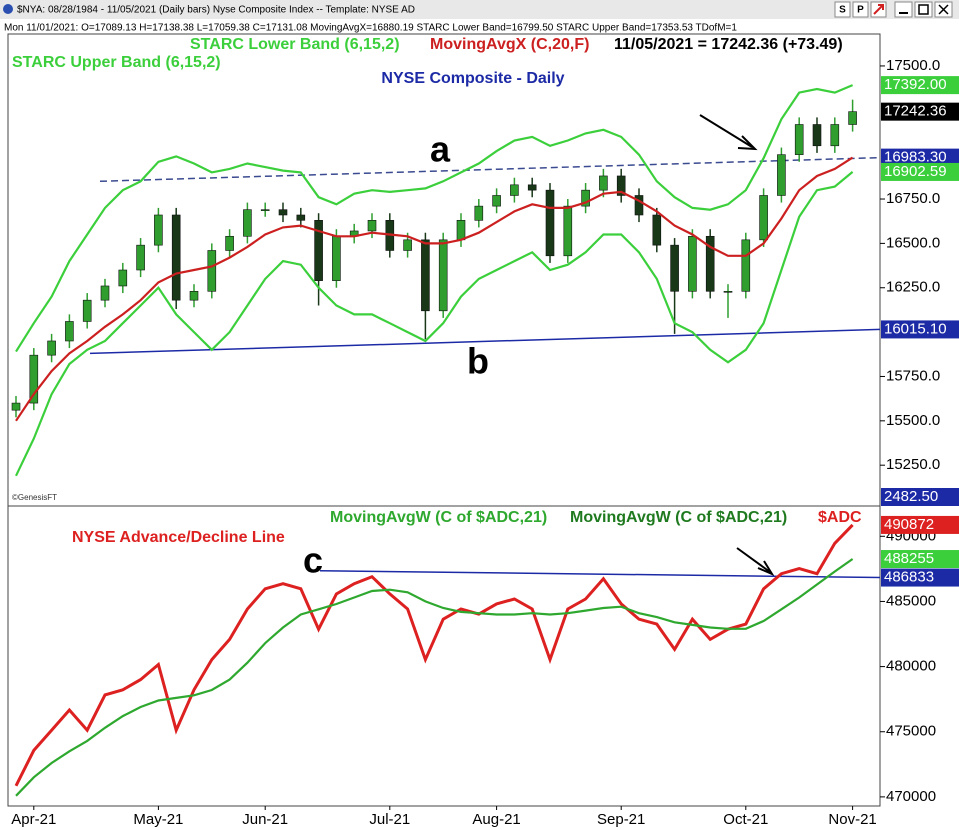 Image resolution: width=959 pixels, height=830 pixels. What do you see at coordinates (496, 819) in the screenshot?
I see `x-tick-label: Aug-21` at bounding box center [496, 819].